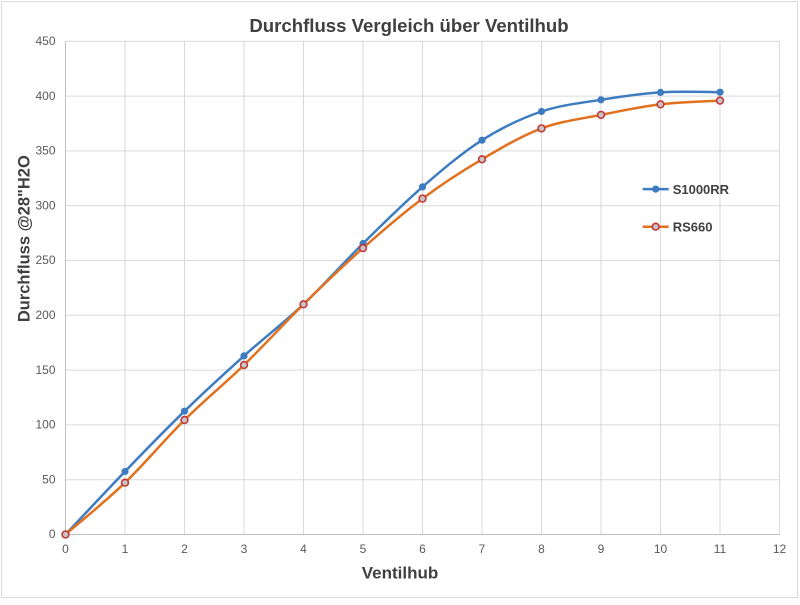 This screenshot has height=605, width=800. I want to click on svg-text: RS660, so click(693, 227).